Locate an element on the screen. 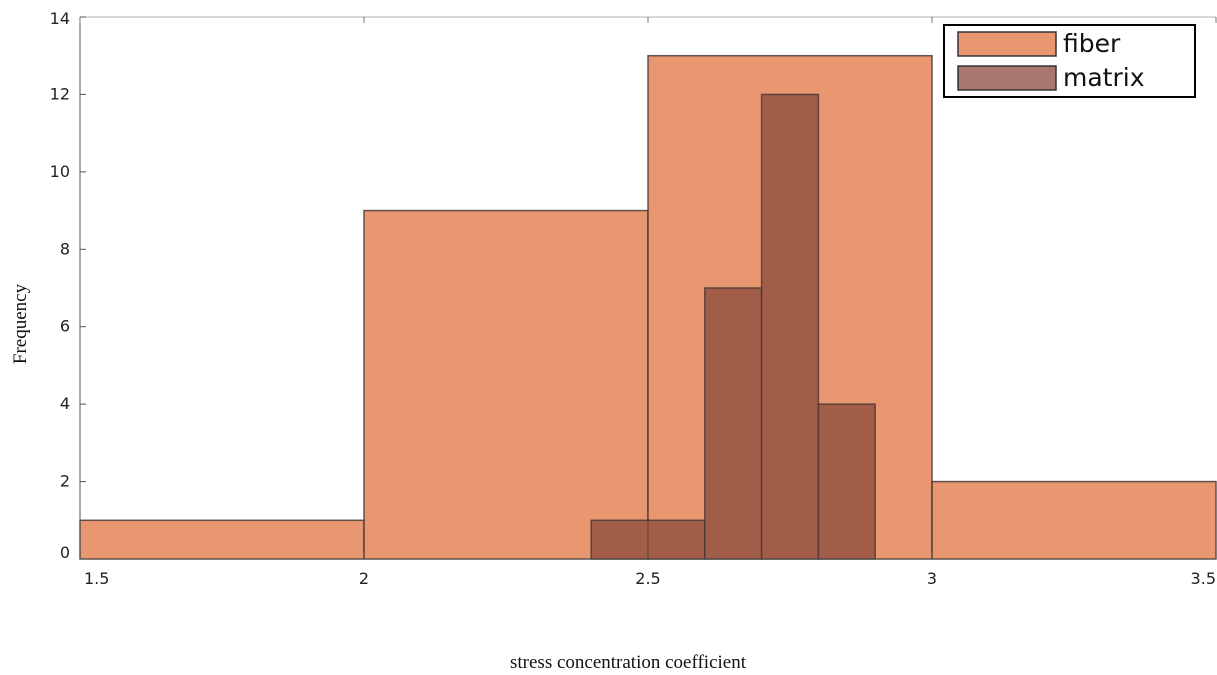 This screenshot has height=675, width=1217. x-tick-label: 1.5 is located at coordinates (96, 578).